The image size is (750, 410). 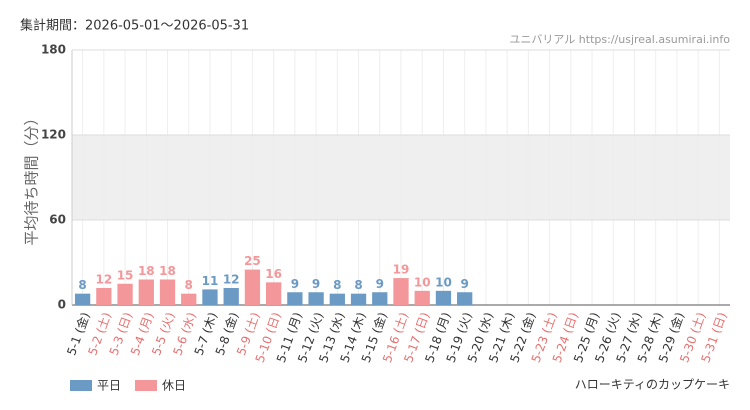 What do you see at coordinates (57, 220) in the screenshot?
I see `y-tick-label: 60` at bounding box center [57, 220].